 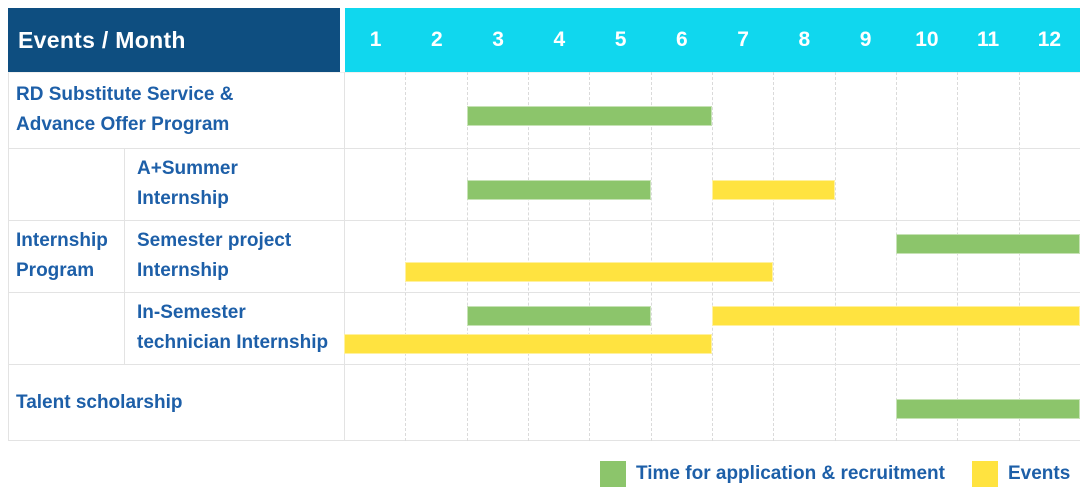 What do you see at coordinates (102, 39) in the screenshot?
I see `header-title: Events / Month` at bounding box center [102, 39].